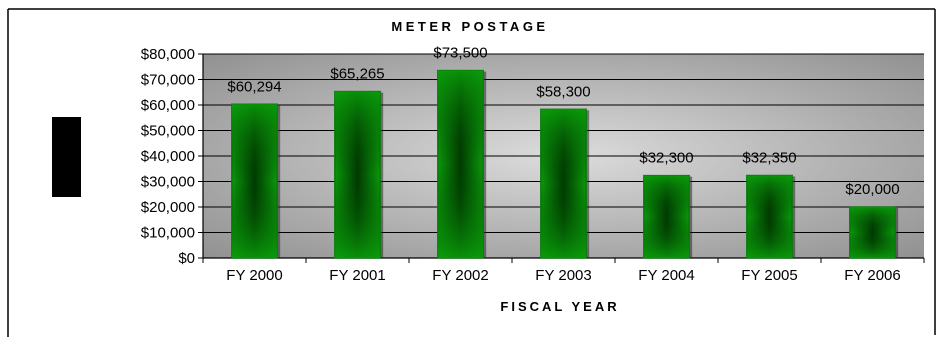 The height and width of the screenshot is (342, 940). Describe the element at coordinates (460, 275) in the screenshot. I see `x-tick-label: FY 2002` at that location.